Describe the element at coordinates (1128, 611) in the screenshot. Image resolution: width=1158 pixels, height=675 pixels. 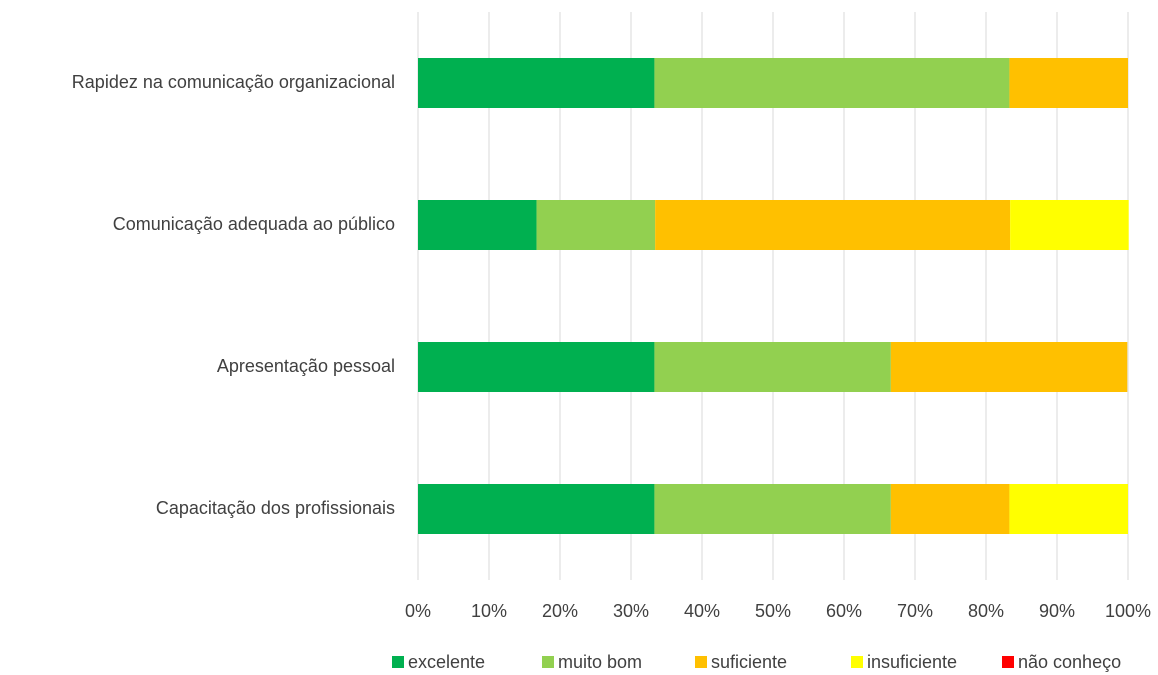
I see `x-tick-label: 100%` at that location.